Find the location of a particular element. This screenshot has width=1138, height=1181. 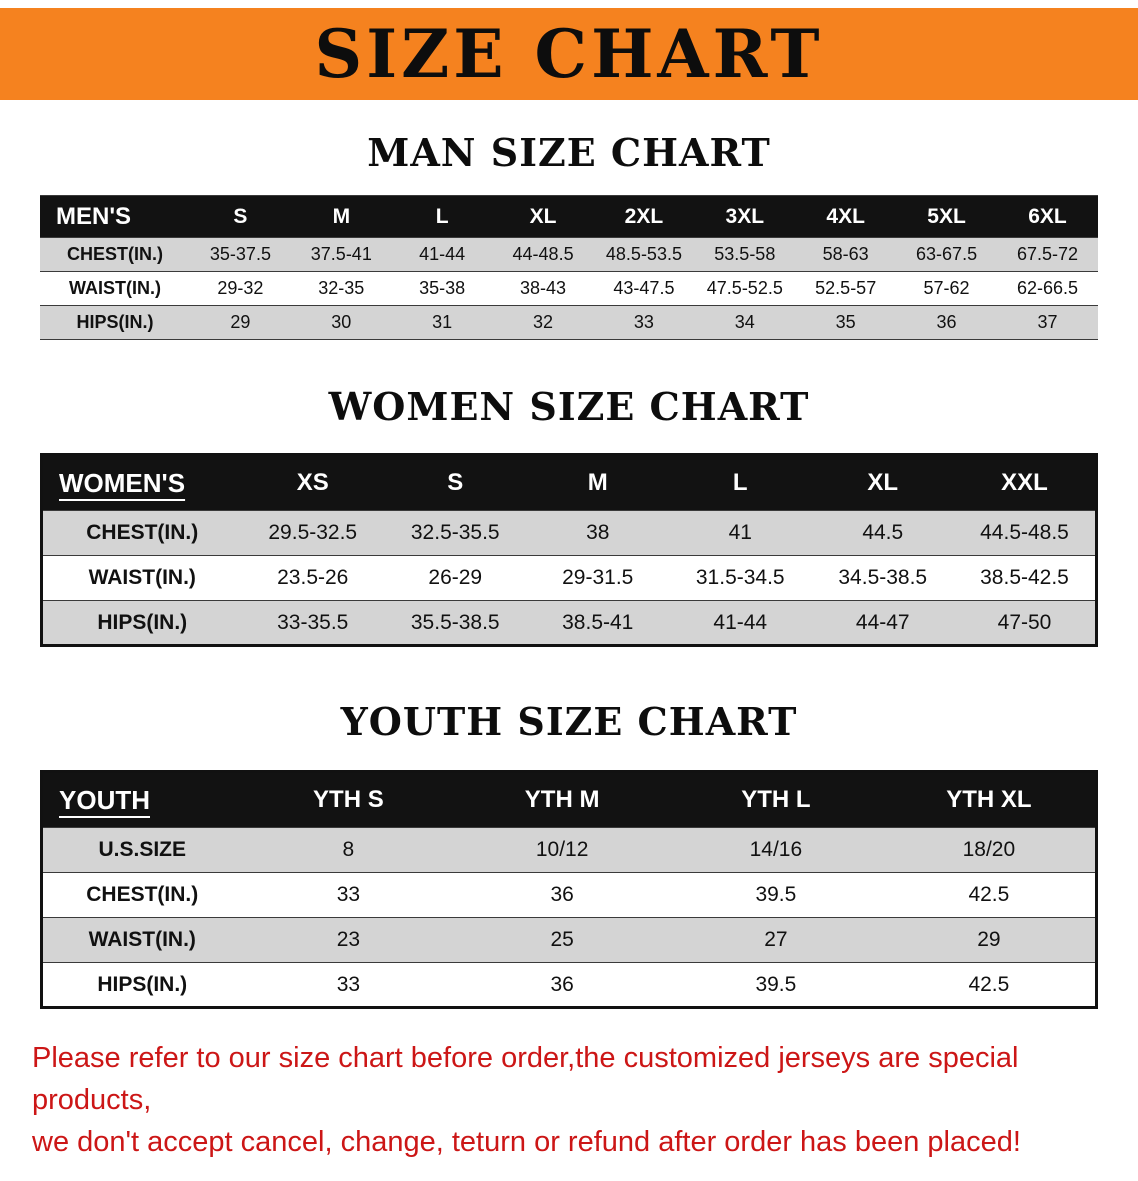

size-value-cell: 37.5-41 is located at coordinates (341, 254).